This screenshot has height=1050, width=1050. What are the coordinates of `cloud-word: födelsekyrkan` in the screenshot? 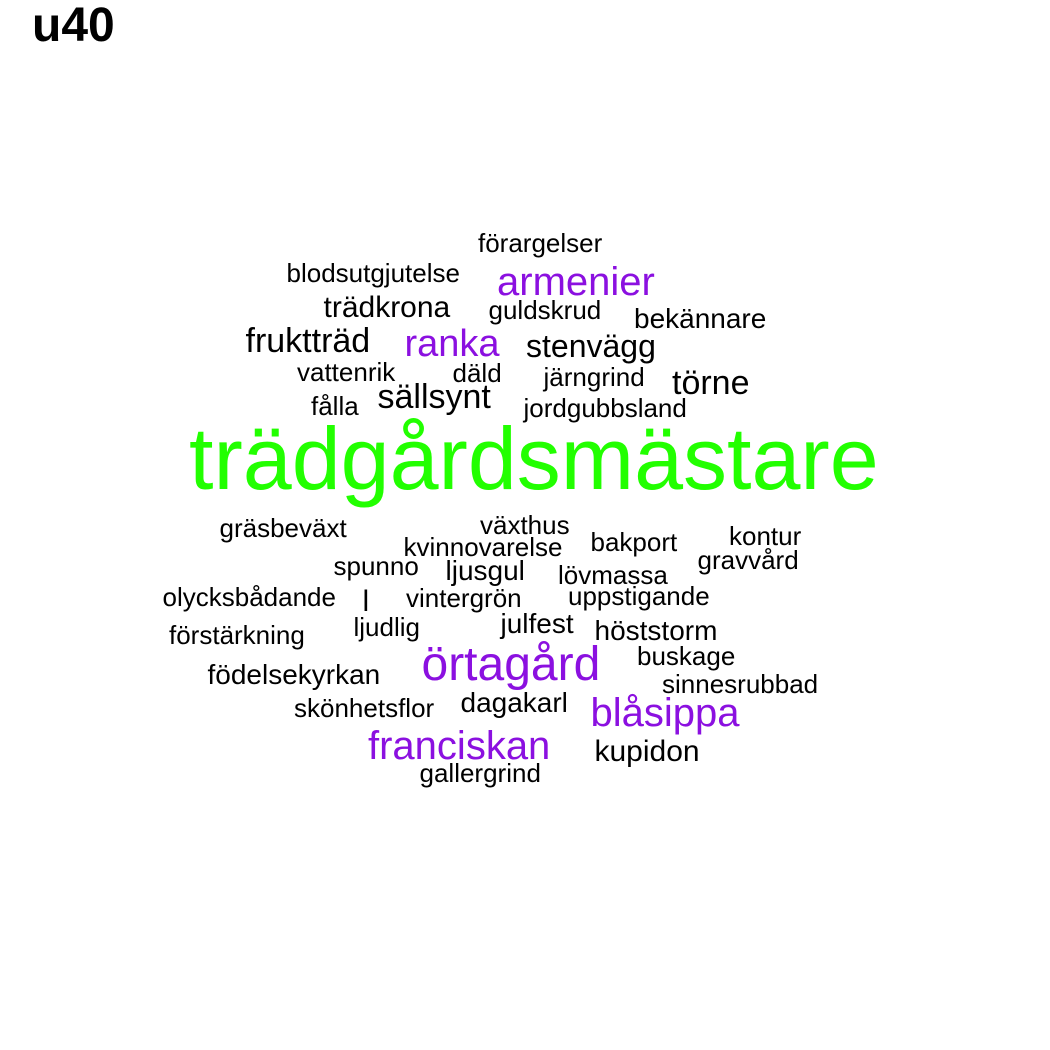 It's located at (294, 675).